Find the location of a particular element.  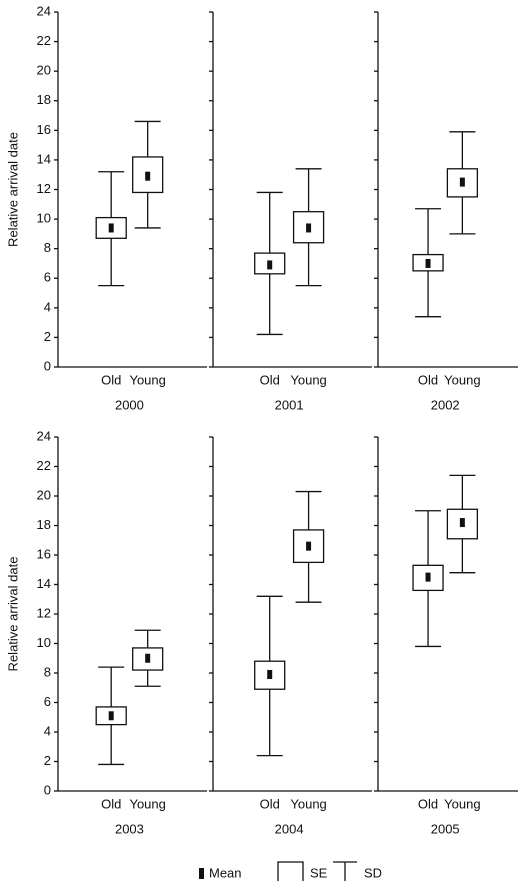

legend-mean-icon is located at coordinates (201, 873).